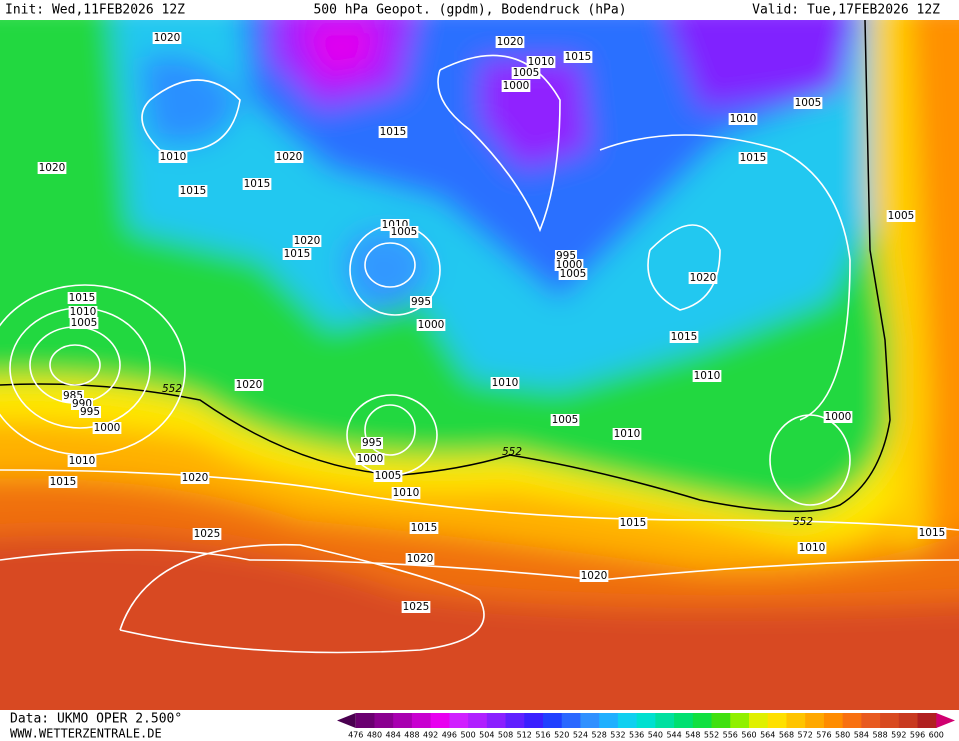 The width and height of the screenshot is (959, 741). Describe the element at coordinates (561, 735) in the screenshot. I see `colorbar-tick-label: 520` at that location.